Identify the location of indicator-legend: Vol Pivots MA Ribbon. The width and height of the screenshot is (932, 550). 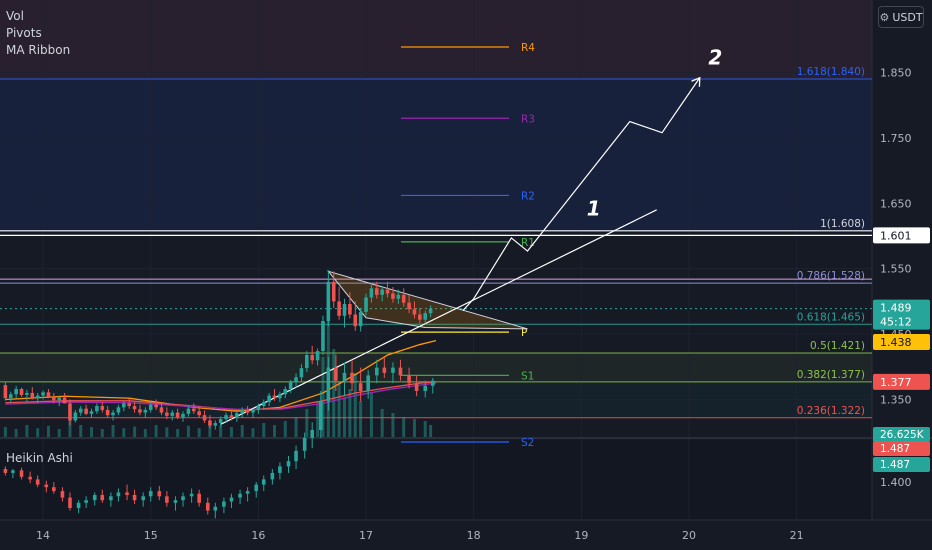
(38, 33).